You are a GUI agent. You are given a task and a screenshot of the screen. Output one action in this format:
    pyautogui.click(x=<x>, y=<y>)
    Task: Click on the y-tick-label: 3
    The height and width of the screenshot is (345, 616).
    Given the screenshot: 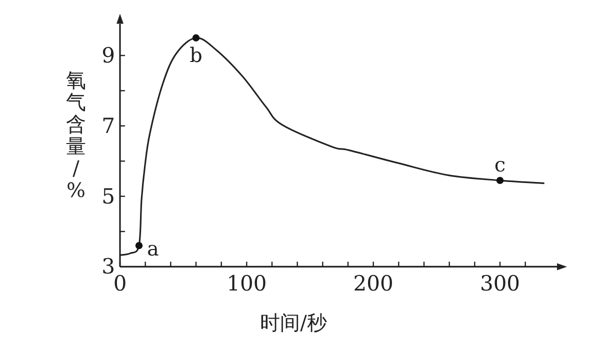 What is the action you would take?
    pyautogui.click(x=108, y=266)
    